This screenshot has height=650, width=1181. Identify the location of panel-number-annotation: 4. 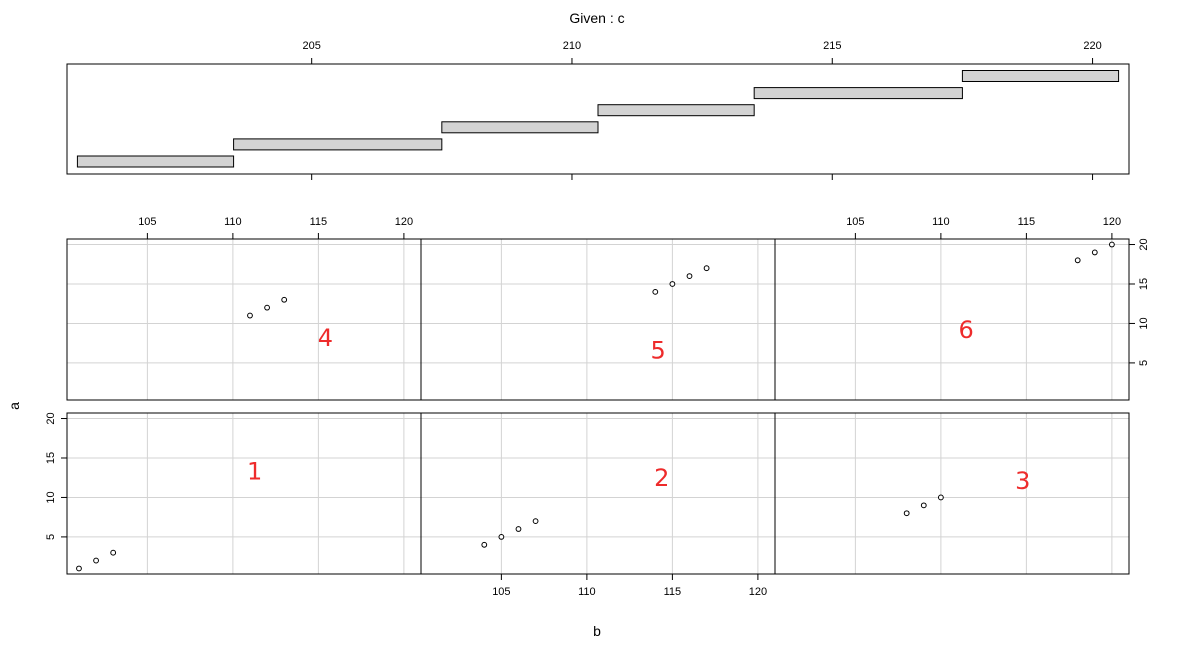
(325, 338).